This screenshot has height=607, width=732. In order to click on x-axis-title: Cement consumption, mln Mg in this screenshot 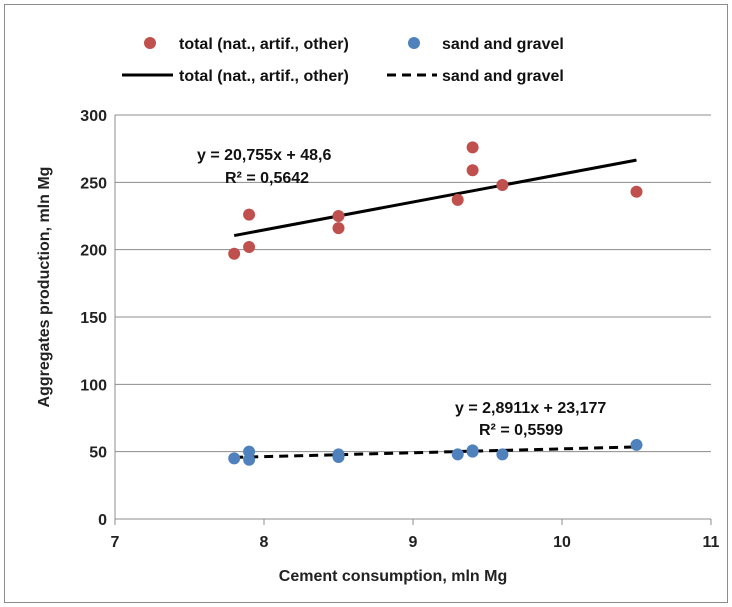, I will do `click(393, 576)`.